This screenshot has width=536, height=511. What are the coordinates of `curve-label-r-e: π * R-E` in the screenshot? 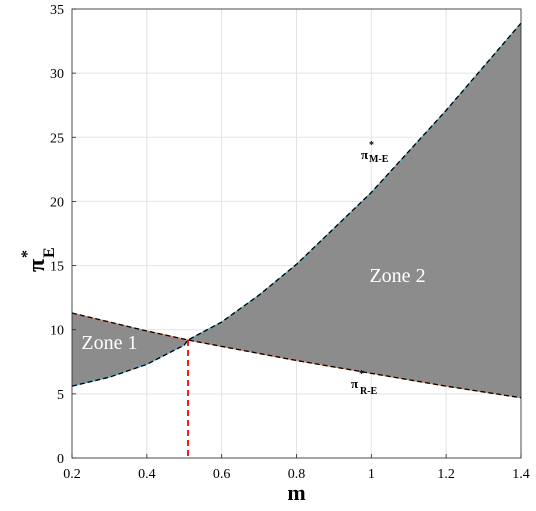 It's located at (364, 383).